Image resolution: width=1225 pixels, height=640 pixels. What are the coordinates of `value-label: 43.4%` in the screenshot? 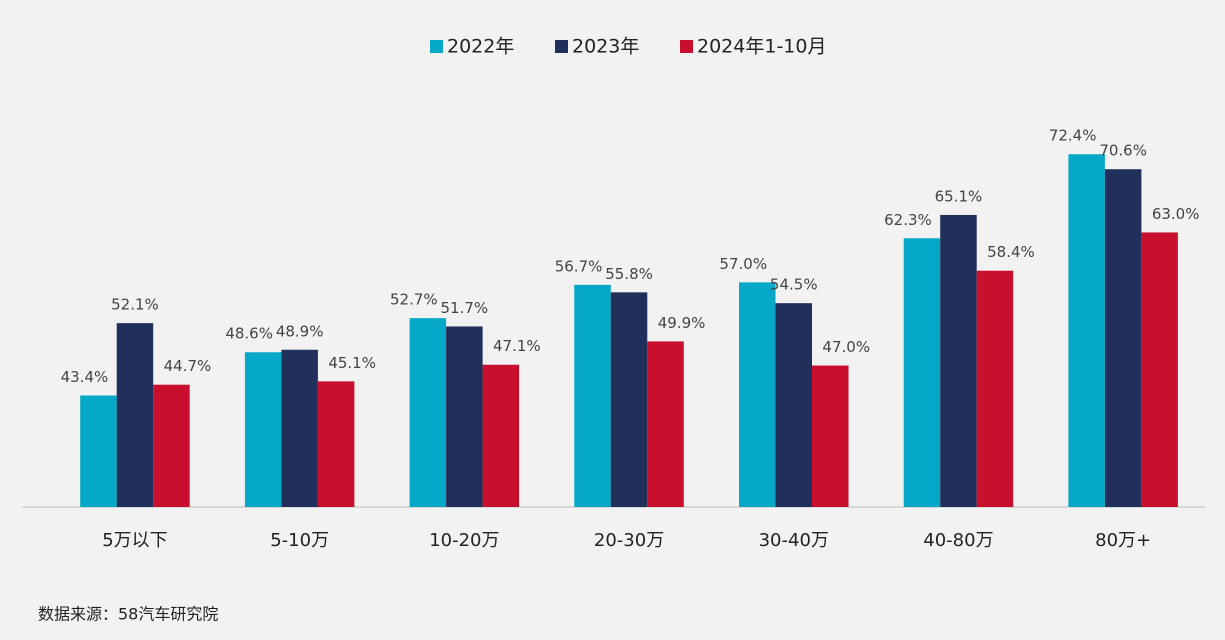 It's located at (85, 377).